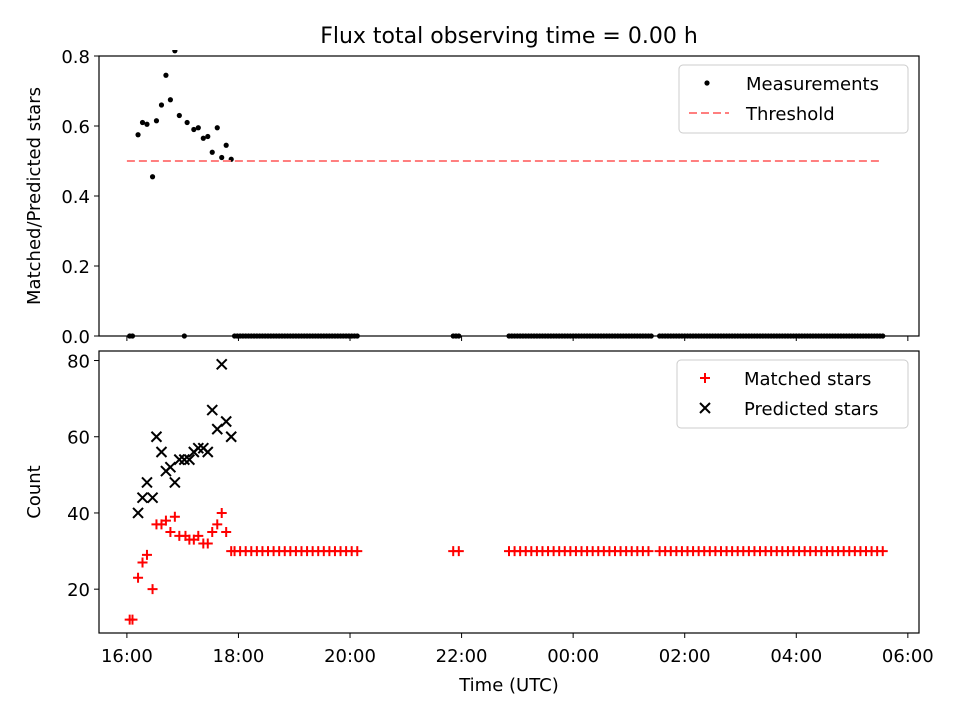 Image resolution: width=960 pixels, height=720 pixels. I want to click on y-tick-label: 0.8, so click(75, 57).